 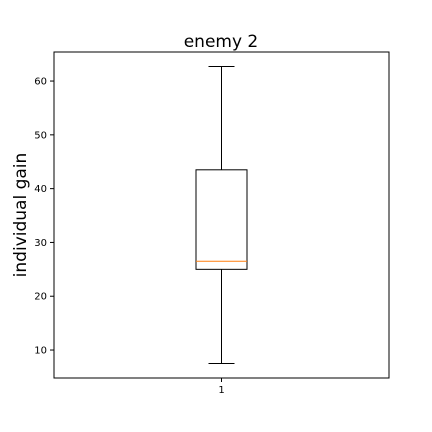 I want to click on box-iqr, so click(x=221, y=219).